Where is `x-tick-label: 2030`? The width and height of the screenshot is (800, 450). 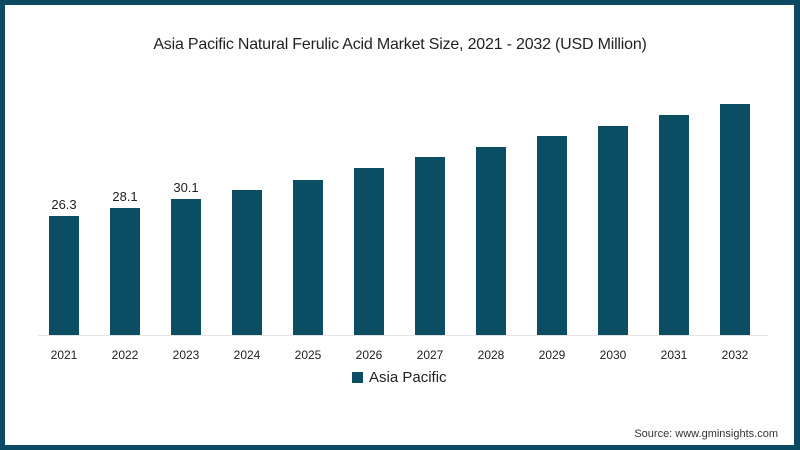
x-tick-label: 2030 is located at coordinates (613, 355).